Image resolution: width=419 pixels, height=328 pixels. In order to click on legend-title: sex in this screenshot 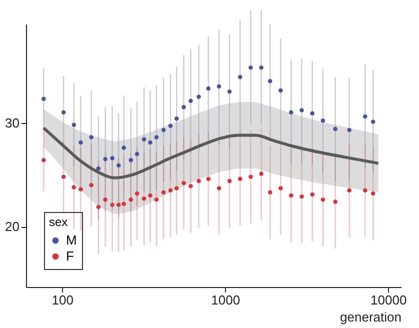, I will do `click(58, 222)`.